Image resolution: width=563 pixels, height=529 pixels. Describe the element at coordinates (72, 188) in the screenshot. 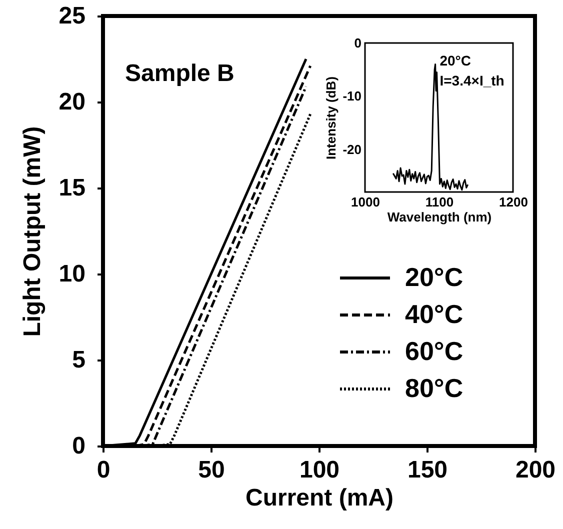

I see `y-tick-label: 15` at that location.